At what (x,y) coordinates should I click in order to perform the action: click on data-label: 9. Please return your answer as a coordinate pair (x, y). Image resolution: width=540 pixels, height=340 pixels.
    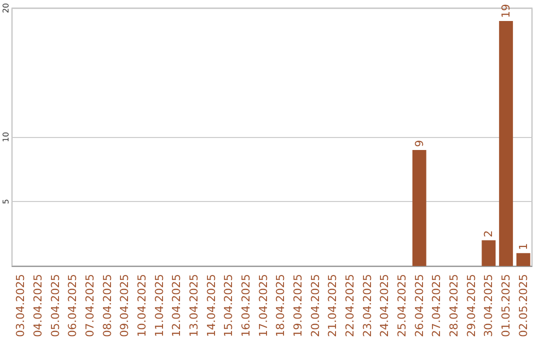
    Looking at the image, I should click on (419, 143).